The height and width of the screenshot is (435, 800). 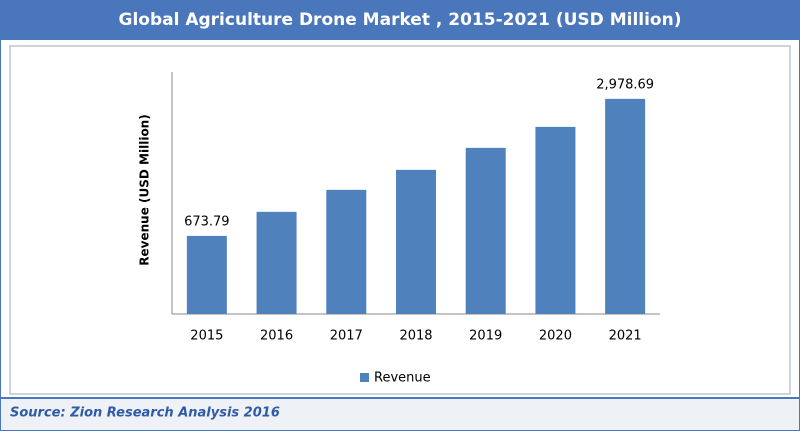 What do you see at coordinates (402, 378) in the screenshot?
I see `legend-label: Revenue` at bounding box center [402, 378].